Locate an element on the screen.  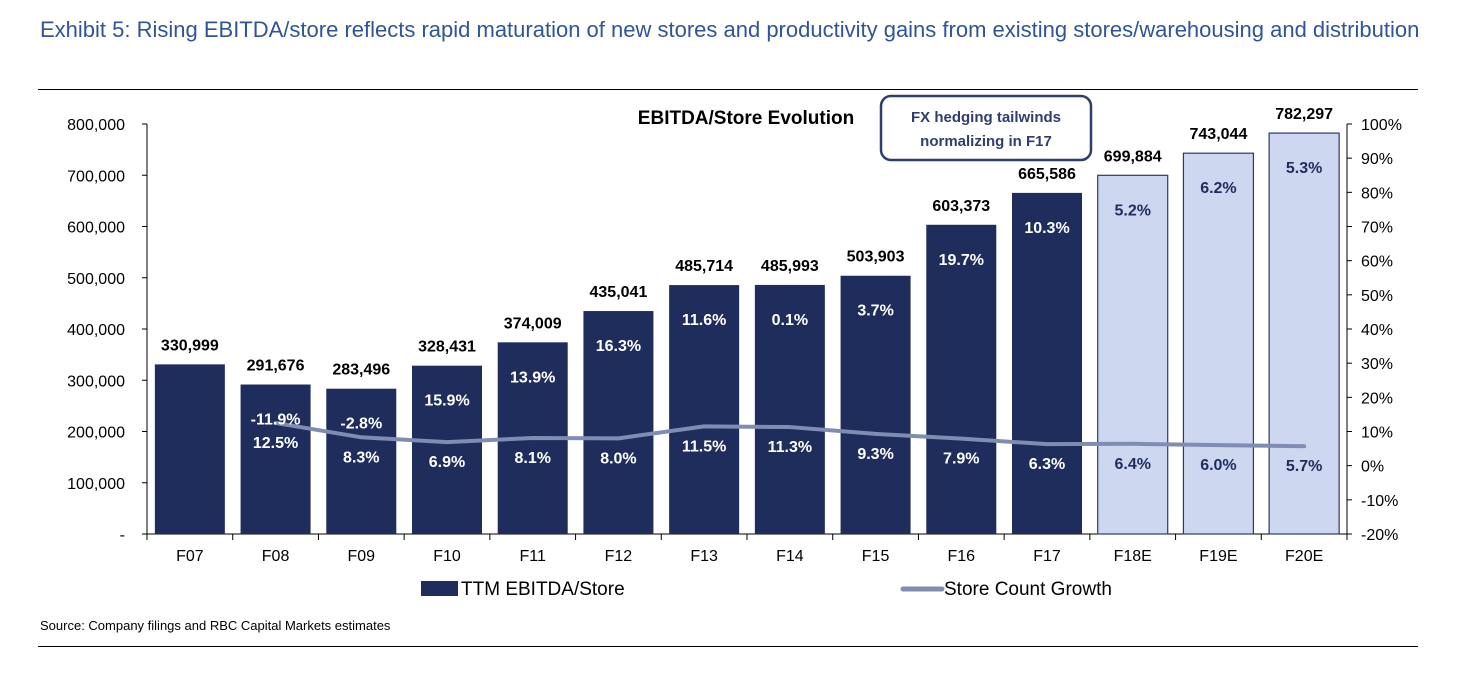
annotation-box is located at coordinates (986, 128).